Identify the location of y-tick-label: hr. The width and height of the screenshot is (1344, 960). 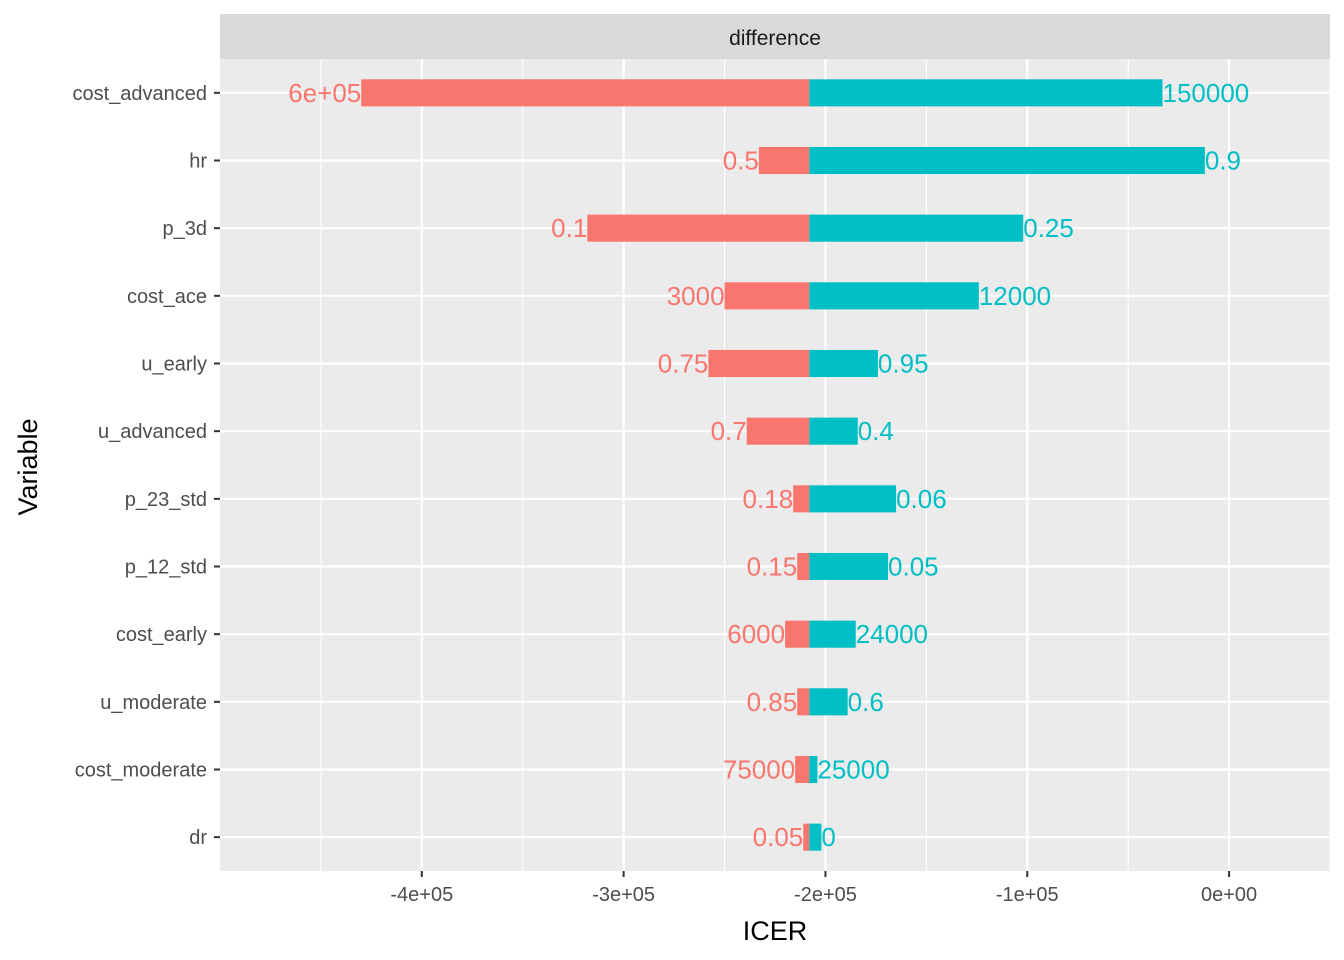
(198, 162).